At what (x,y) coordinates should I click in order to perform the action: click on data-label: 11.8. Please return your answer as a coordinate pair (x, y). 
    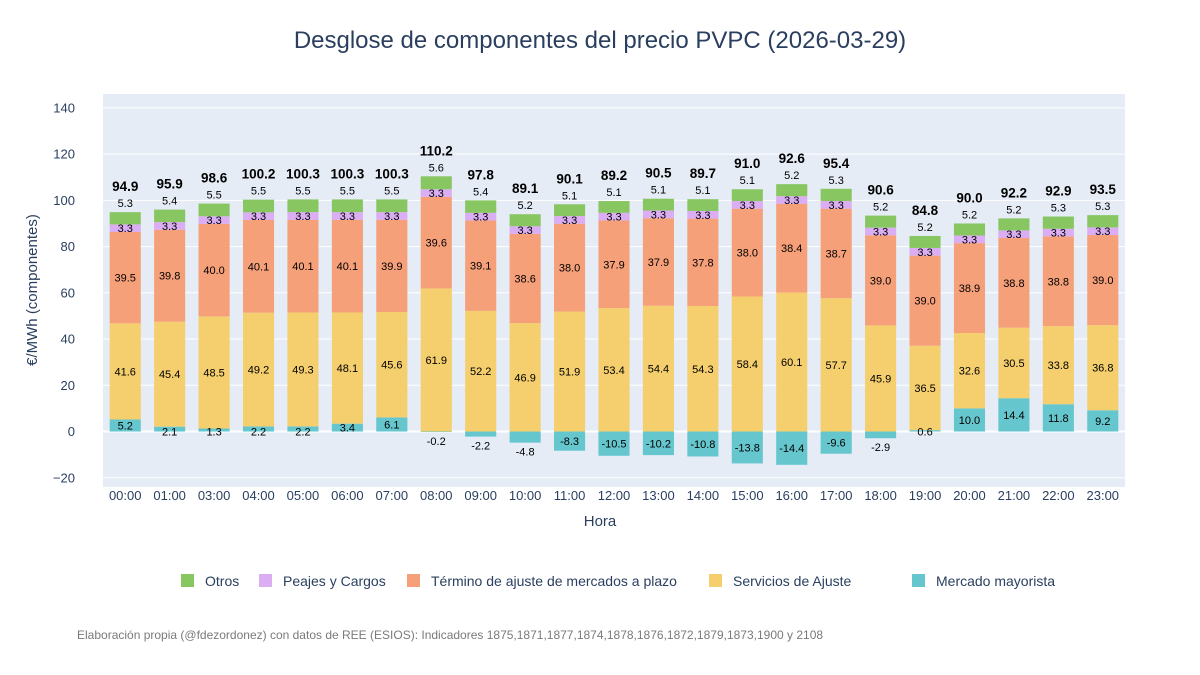
    Looking at the image, I should click on (1058, 419).